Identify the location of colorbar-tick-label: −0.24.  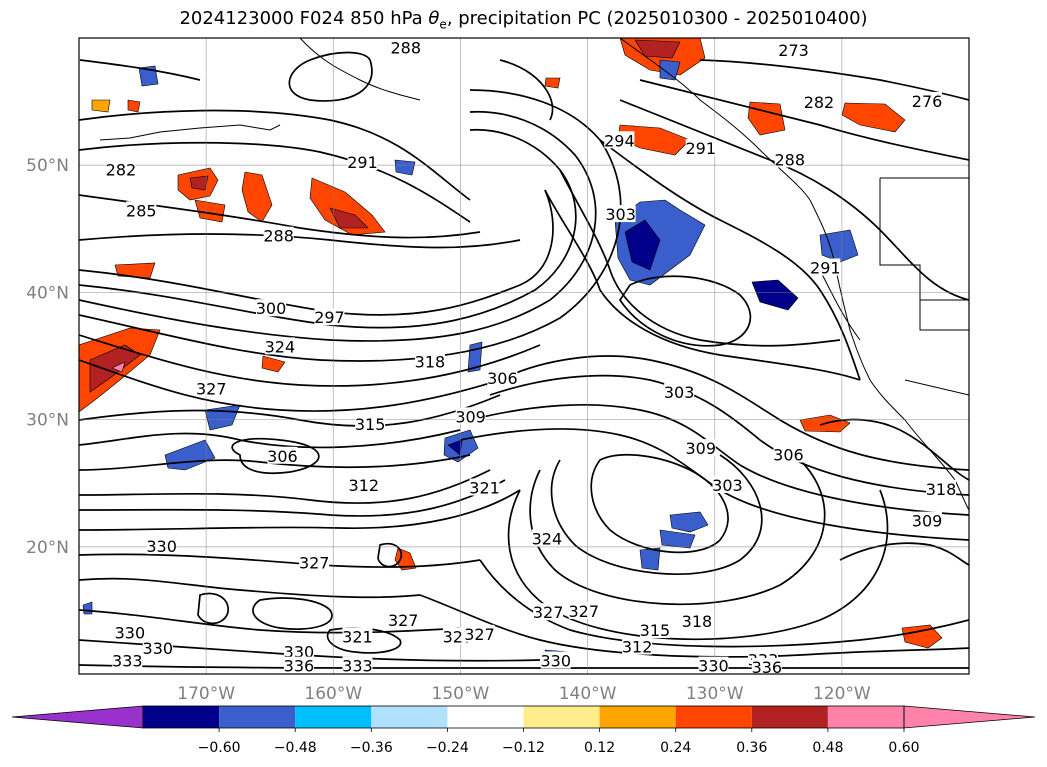
(447, 748).